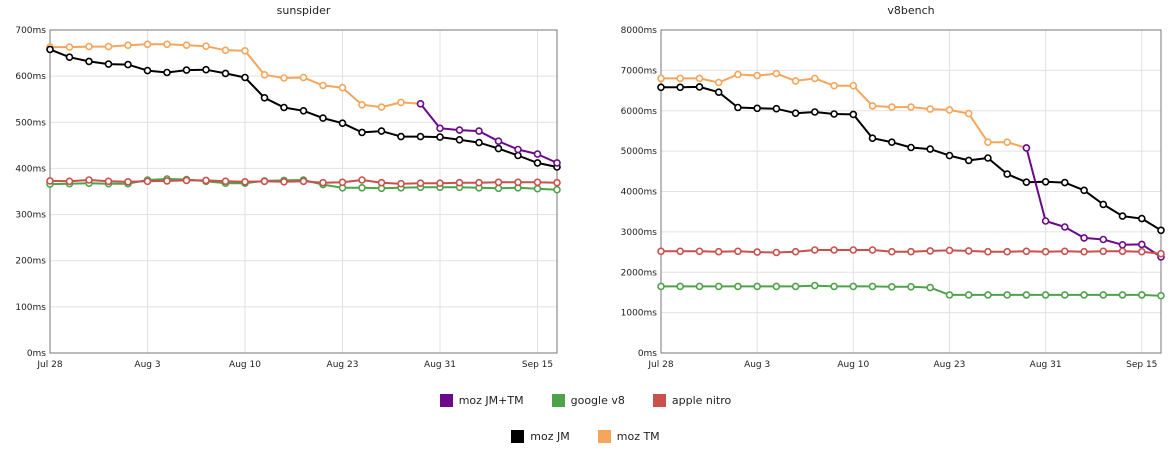 Image resolution: width=1171 pixels, height=455 pixels. I want to click on x-tick-label: Jul 28, so click(660, 365).